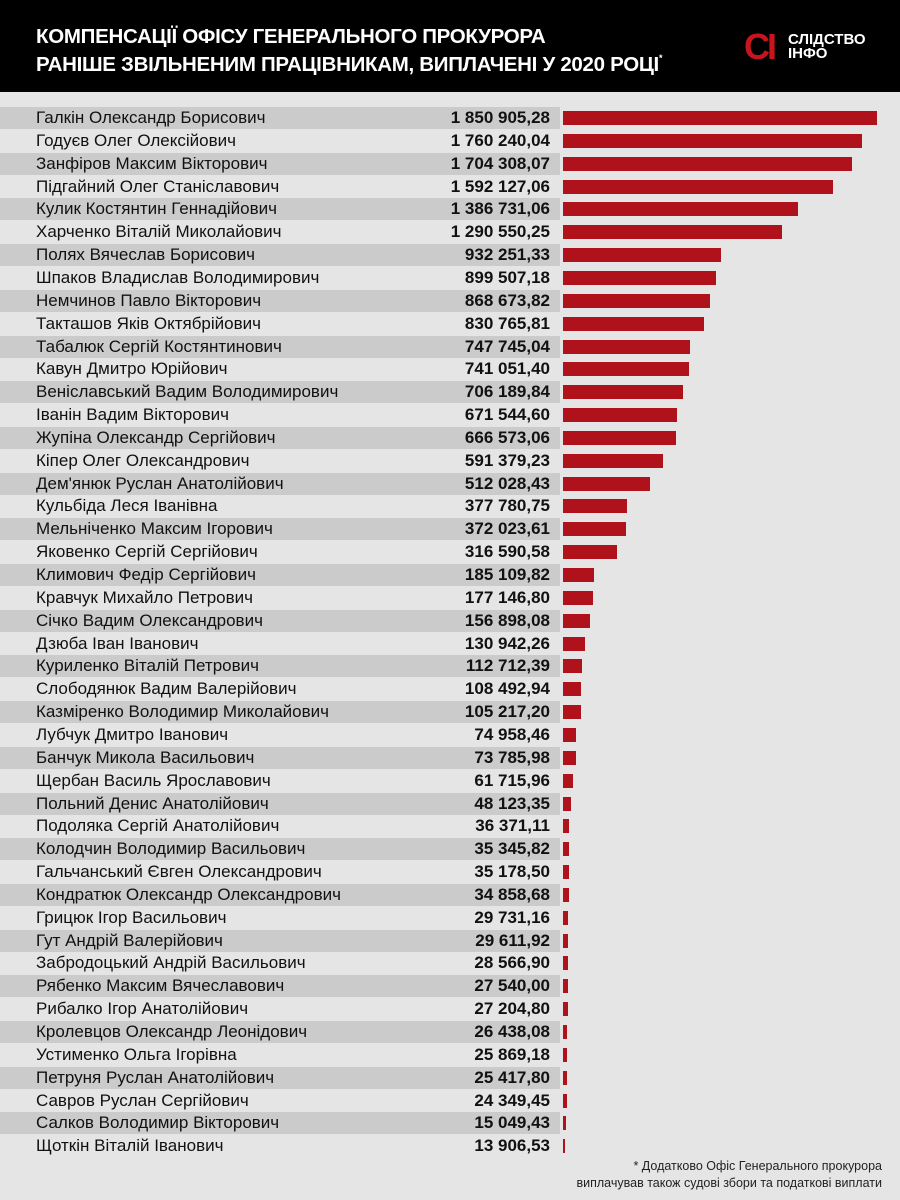 The height and width of the screenshot is (1200, 900). Describe the element at coordinates (450, 849) in the screenshot. I see `table-row: Колодчин Володимир Васильович 35 345,82` at that location.